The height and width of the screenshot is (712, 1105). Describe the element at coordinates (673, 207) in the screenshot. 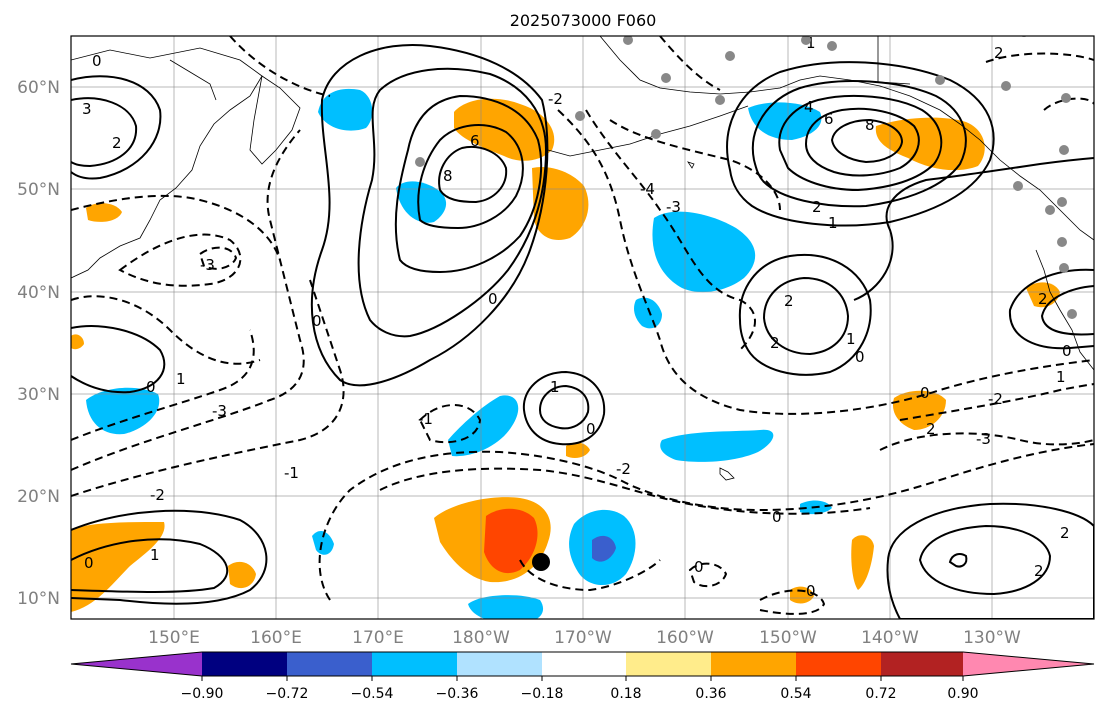

I see `contour-label-neg3-c: -3` at that location.